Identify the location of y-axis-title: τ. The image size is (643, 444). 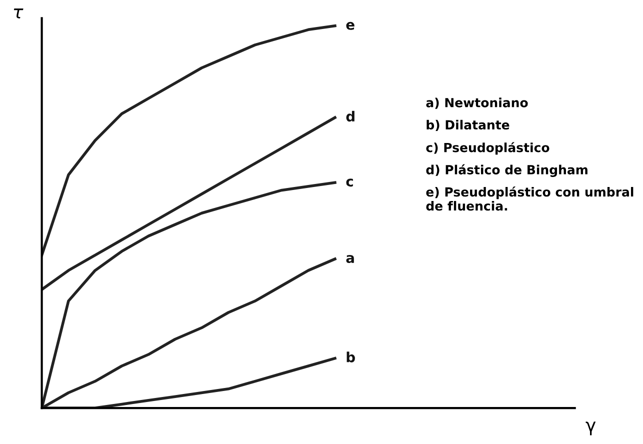
(19, 13).